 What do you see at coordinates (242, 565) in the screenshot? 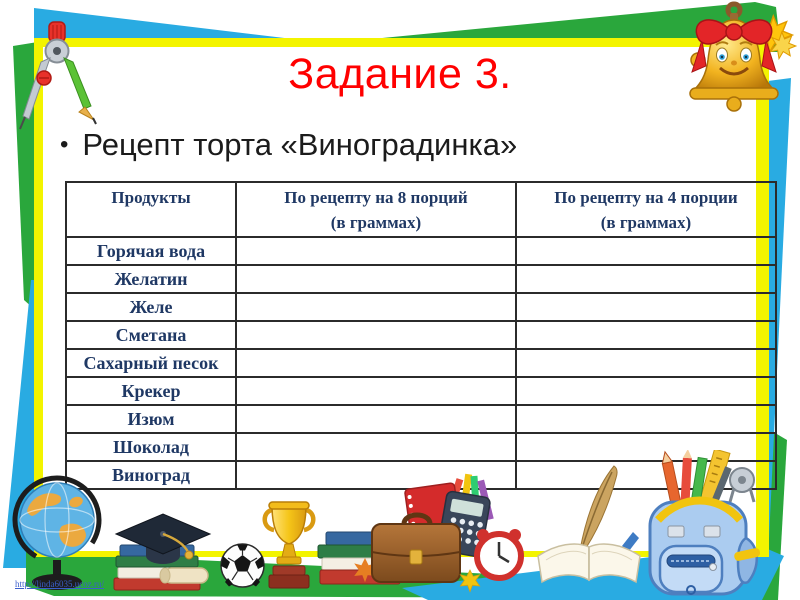
I see `soccer-ball-icon` at bounding box center [242, 565].